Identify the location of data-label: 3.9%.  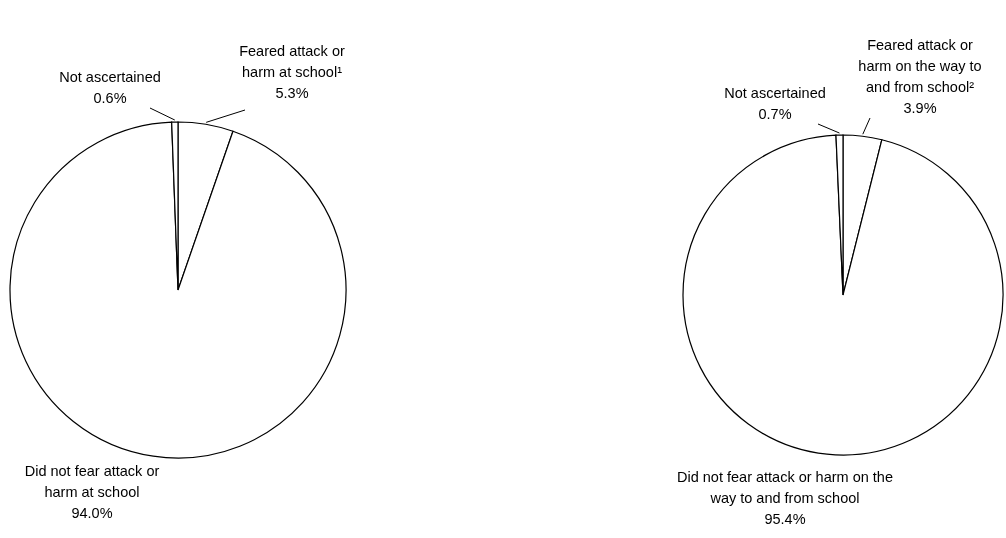
(920, 108).